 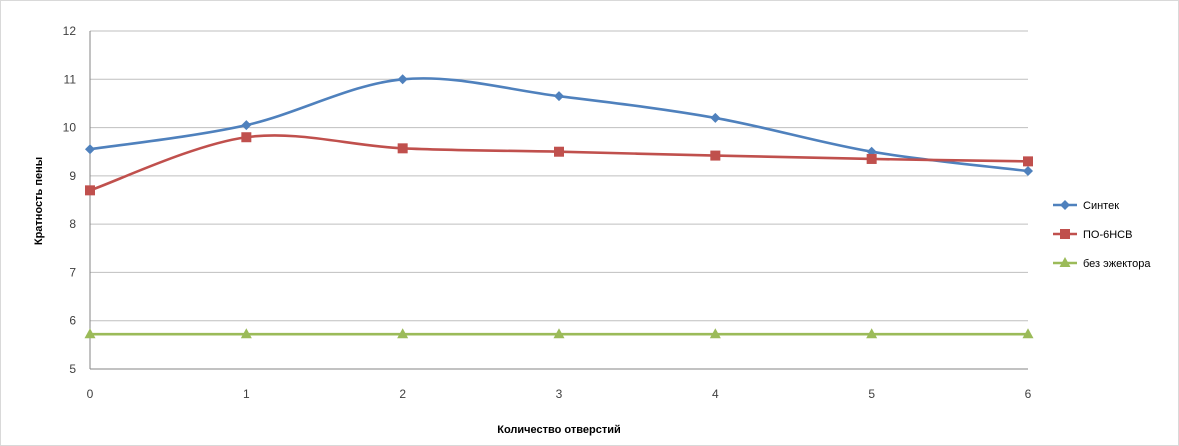 I want to click on x-axis-title: Количество отверстий, so click(x=558, y=430).